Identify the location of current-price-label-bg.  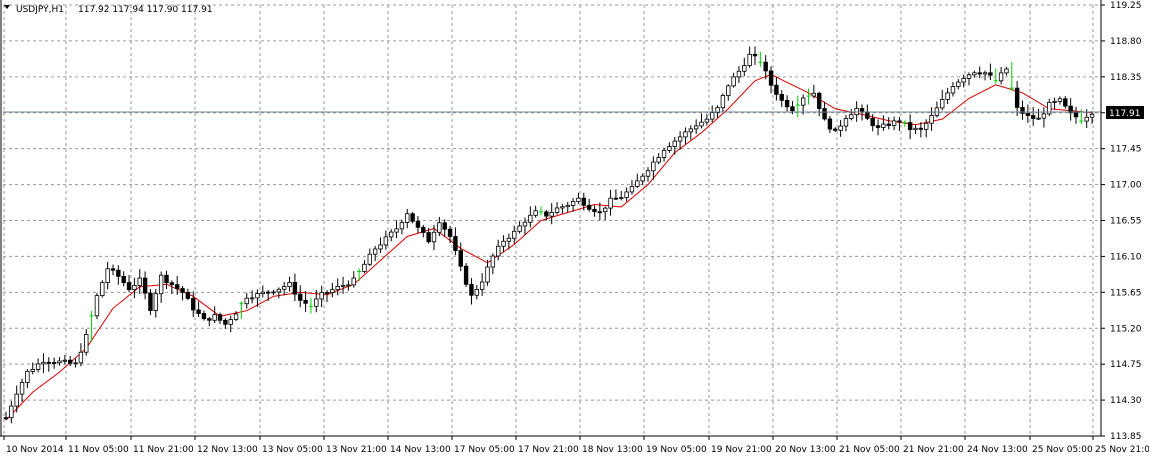
(1125, 112).